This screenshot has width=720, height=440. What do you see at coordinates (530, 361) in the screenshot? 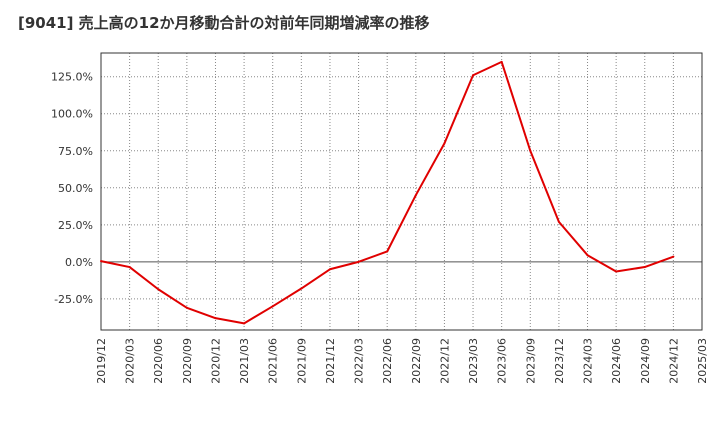
I see `x-tick-label: 2023/09` at bounding box center [530, 361].